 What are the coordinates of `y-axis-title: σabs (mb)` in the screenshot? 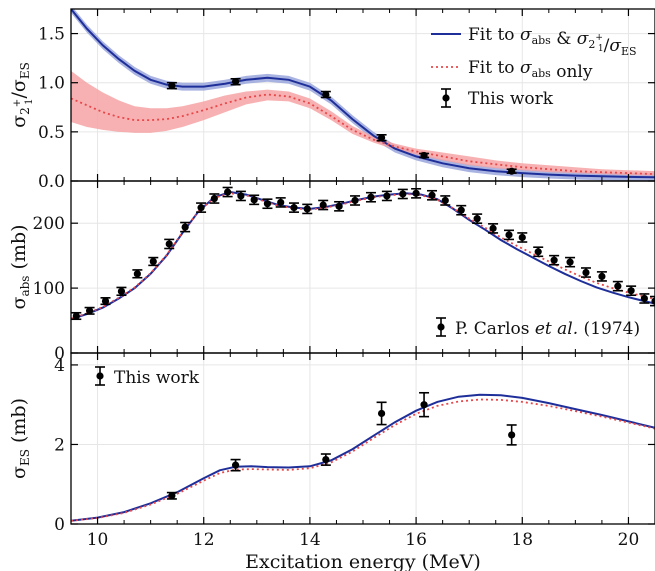 It's located at (20, 266).